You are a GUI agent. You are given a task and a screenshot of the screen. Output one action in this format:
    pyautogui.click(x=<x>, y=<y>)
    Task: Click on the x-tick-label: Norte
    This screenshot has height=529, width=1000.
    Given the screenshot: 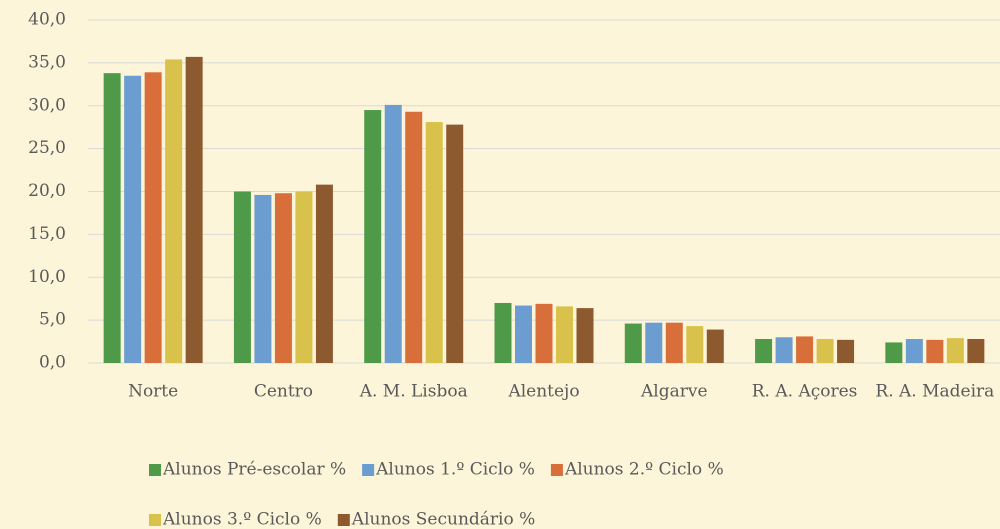 What is the action you would take?
    pyautogui.click(x=153, y=392)
    